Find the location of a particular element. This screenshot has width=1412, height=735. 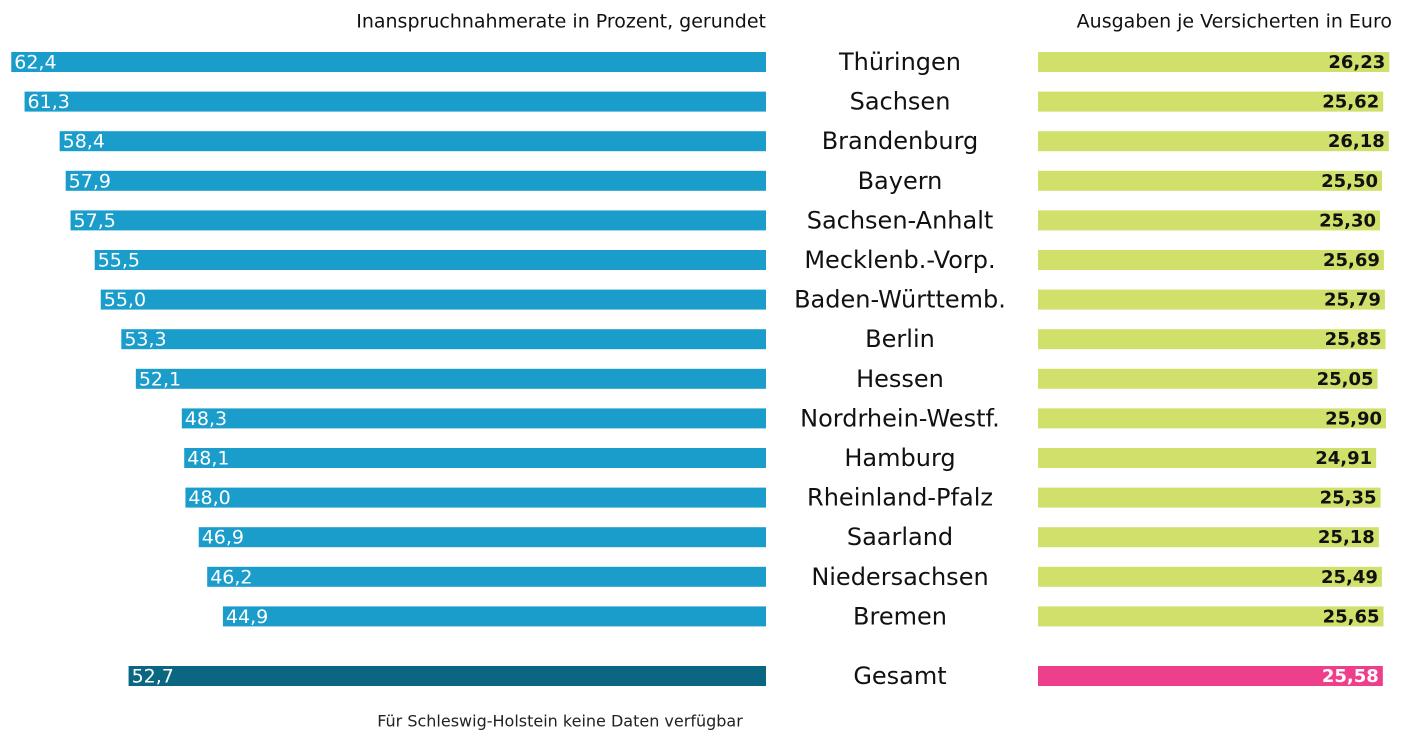

right-value-label: 25,05 is located at coordinates (1345, 379).